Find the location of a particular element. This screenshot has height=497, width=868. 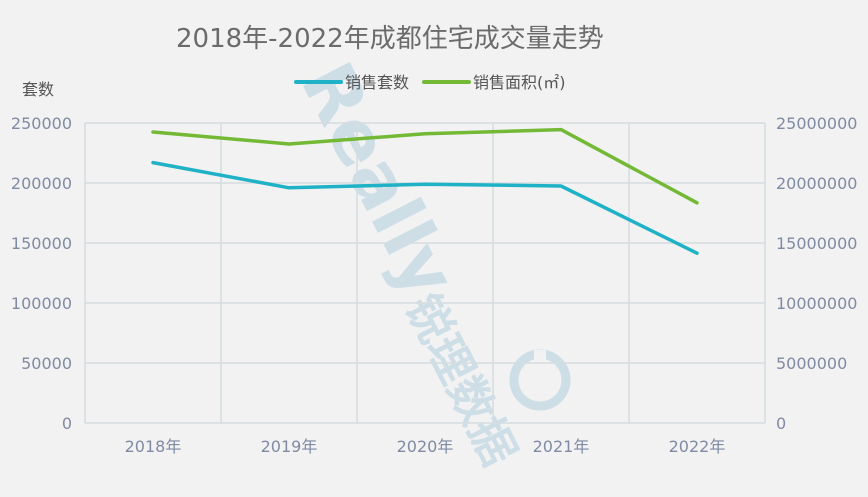

y-right-tick-labels: 0 5000000 10000000 15000000 20000000 25000000 is located at coordinates (816, 273).